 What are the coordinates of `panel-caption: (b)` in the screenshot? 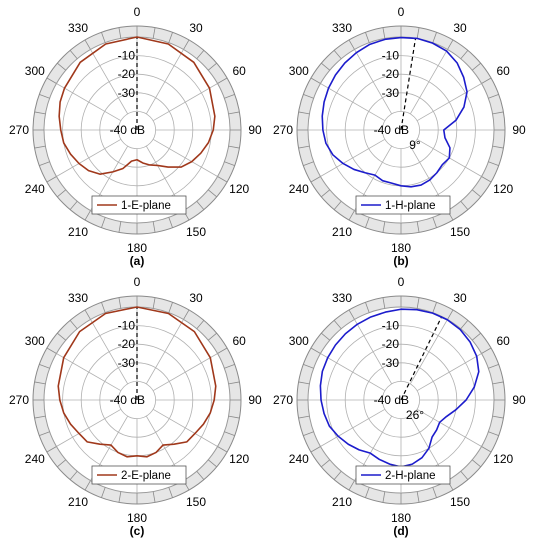 It's located at (400, 261).